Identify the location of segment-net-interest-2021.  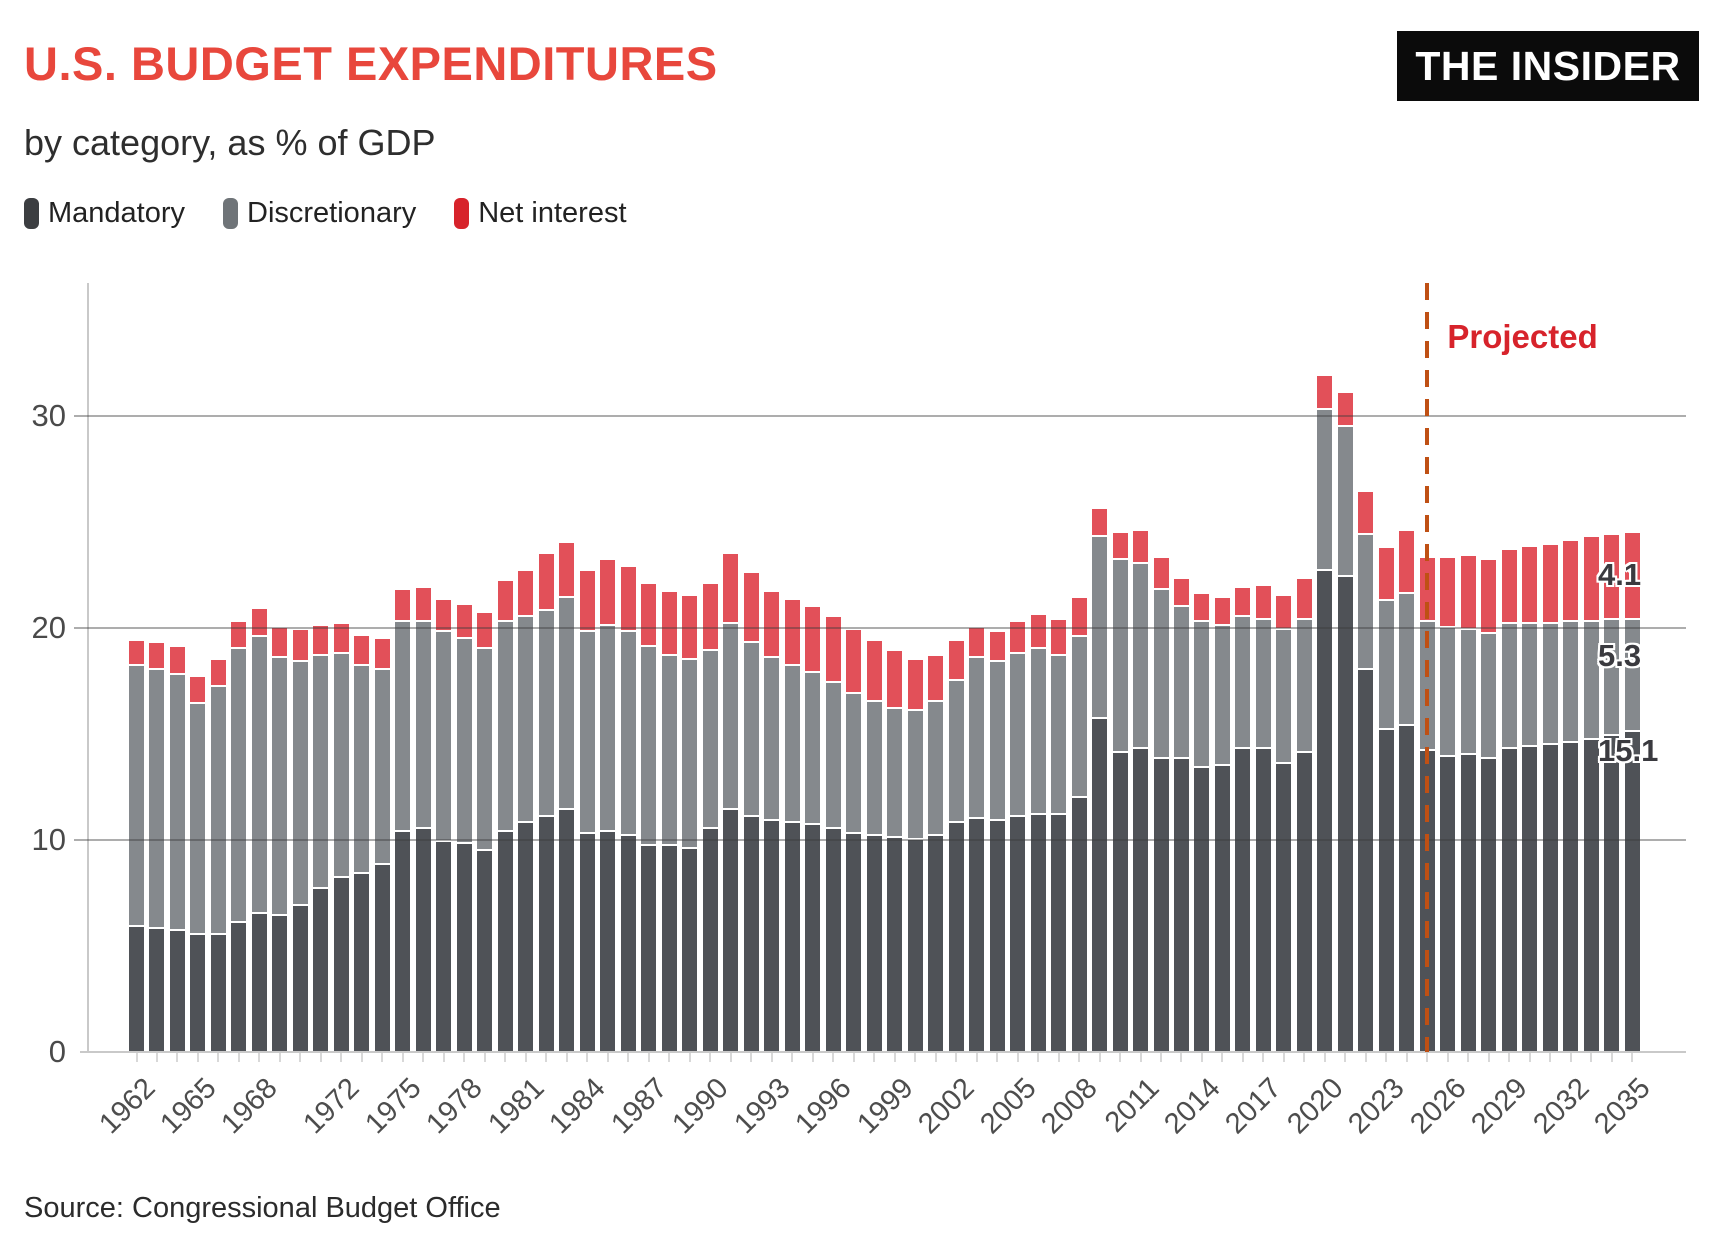
(1345, 409).